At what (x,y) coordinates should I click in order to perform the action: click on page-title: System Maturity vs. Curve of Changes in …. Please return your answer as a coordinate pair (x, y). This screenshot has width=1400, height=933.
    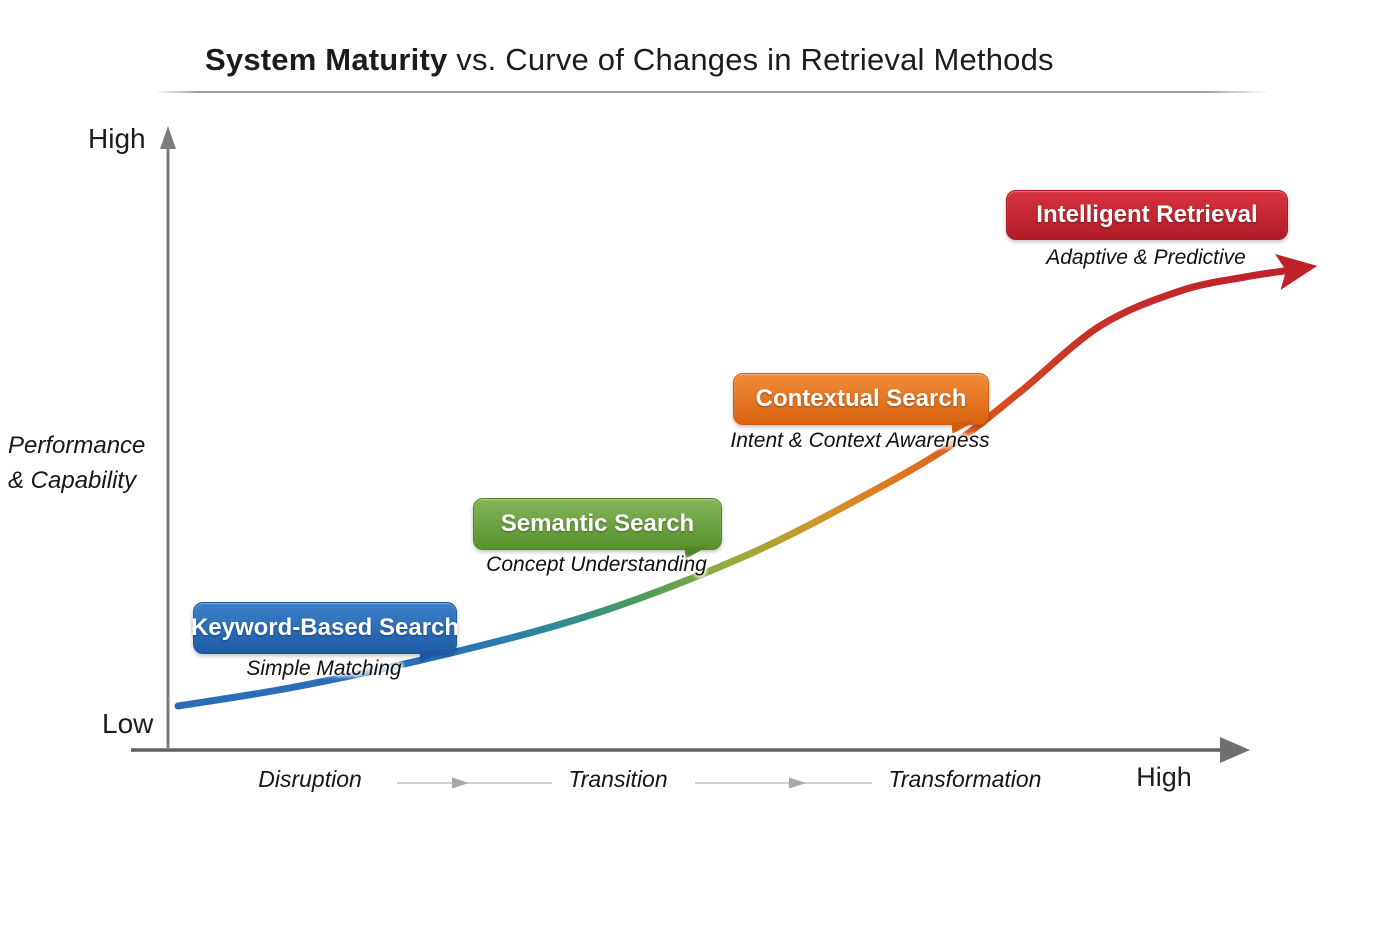
    Looking at the image, I should click on (629, 60).